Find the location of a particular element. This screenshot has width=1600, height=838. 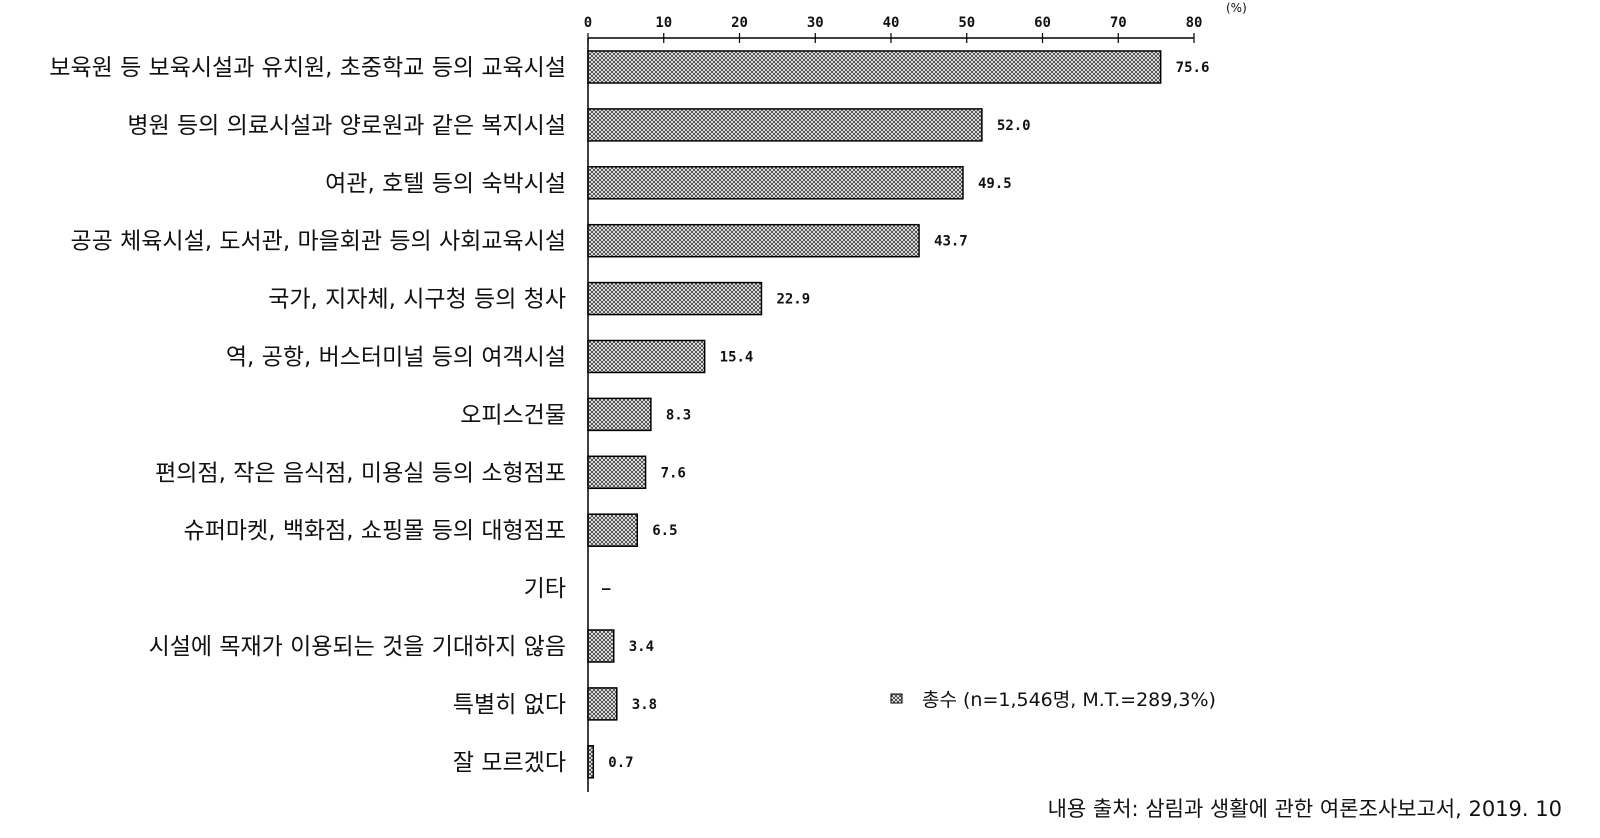

x-tick-label: 10 is located at coordinates (663, 23).